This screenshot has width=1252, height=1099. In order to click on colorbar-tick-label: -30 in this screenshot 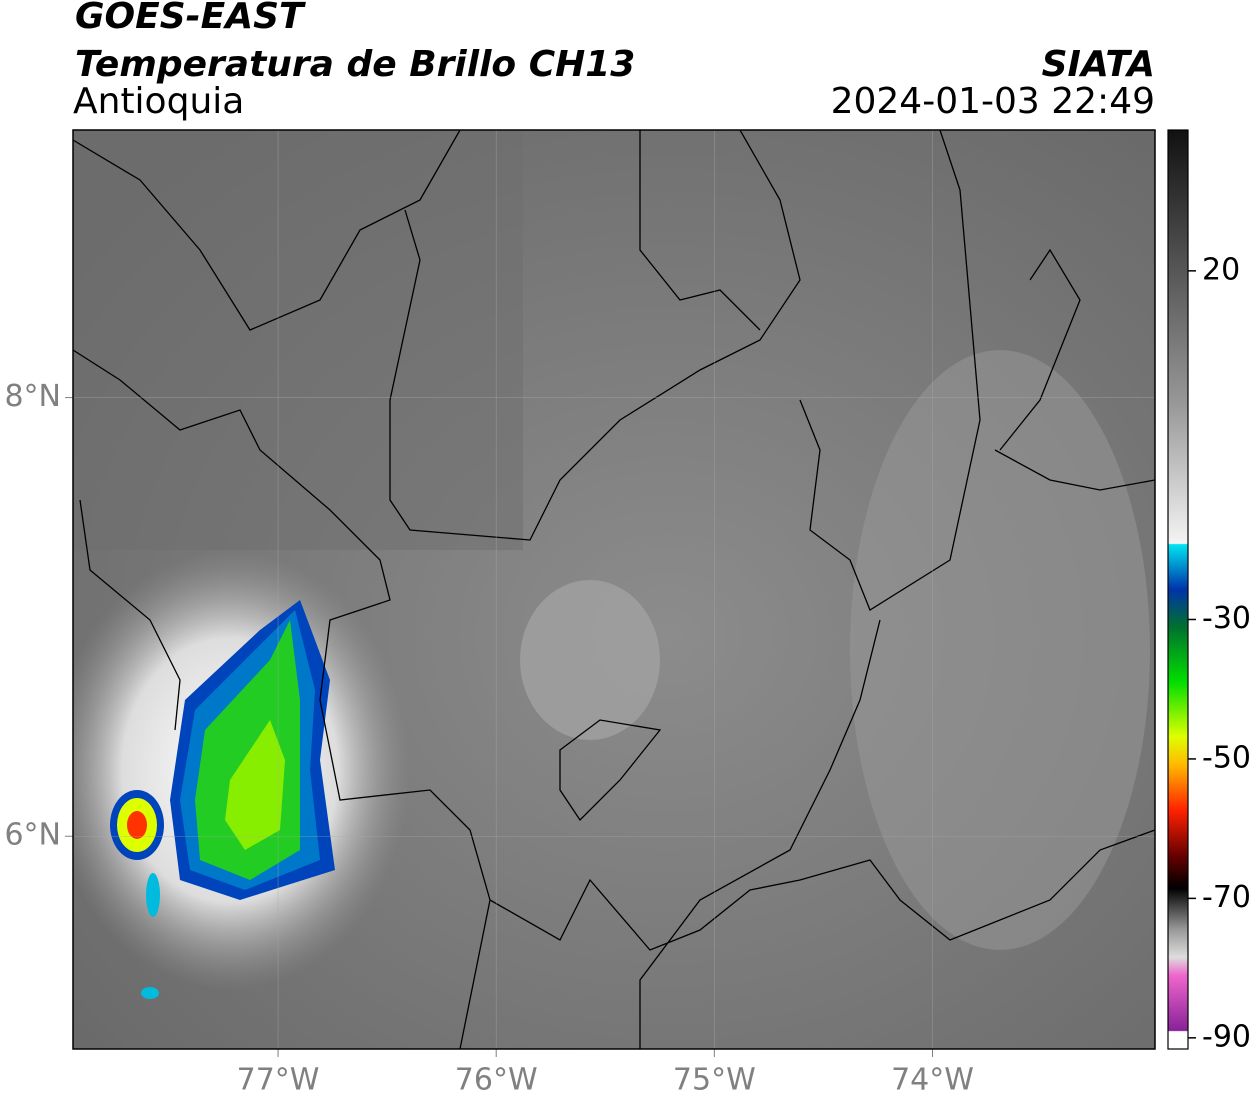, I will do `click(1226, 618)`.